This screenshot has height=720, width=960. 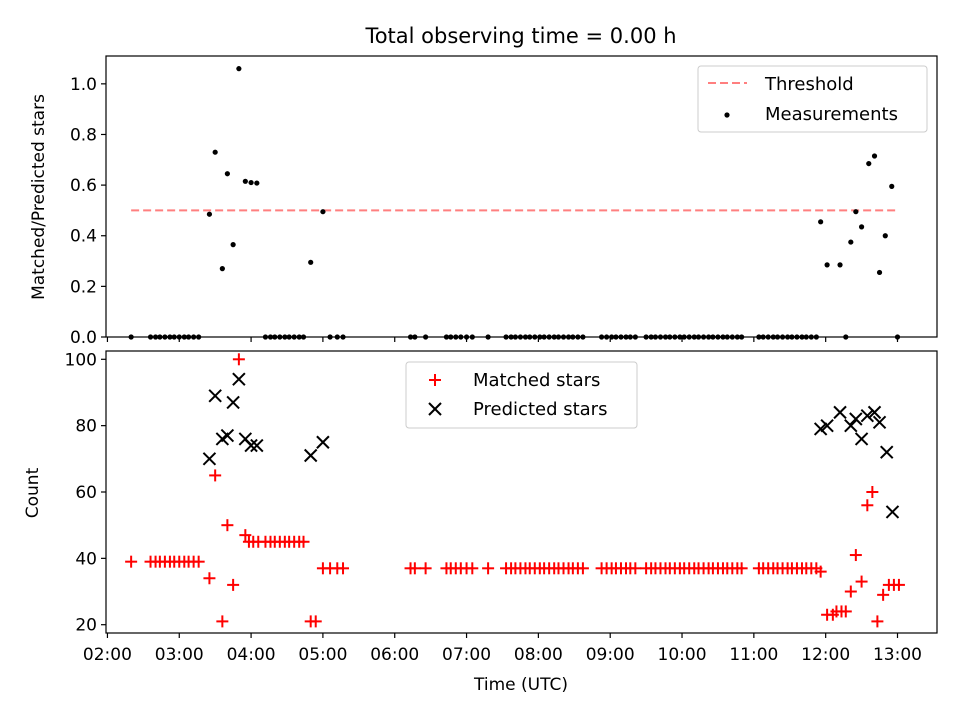 What do you see at coordinates (83, 135) in the screenshot?
I see `top-y-tick-label: 0.8` at bounding box center [83, 135].